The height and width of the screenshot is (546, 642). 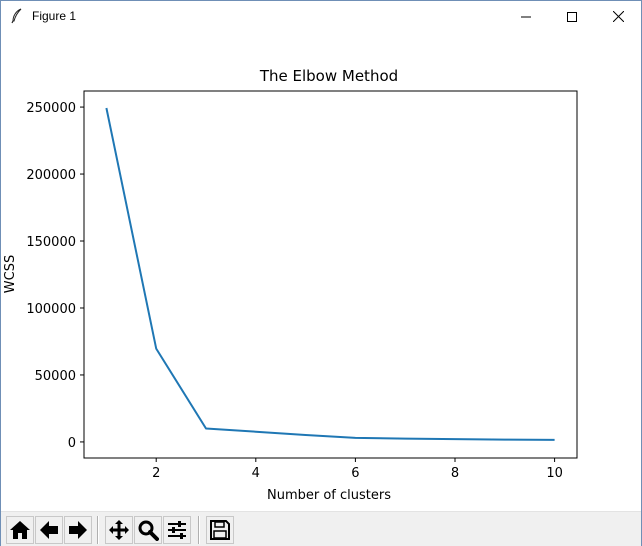 What do you see at coordinates (256, 473) in the screenshot?
I see `x-tick-label: 4` at bounding box center [256, 473].